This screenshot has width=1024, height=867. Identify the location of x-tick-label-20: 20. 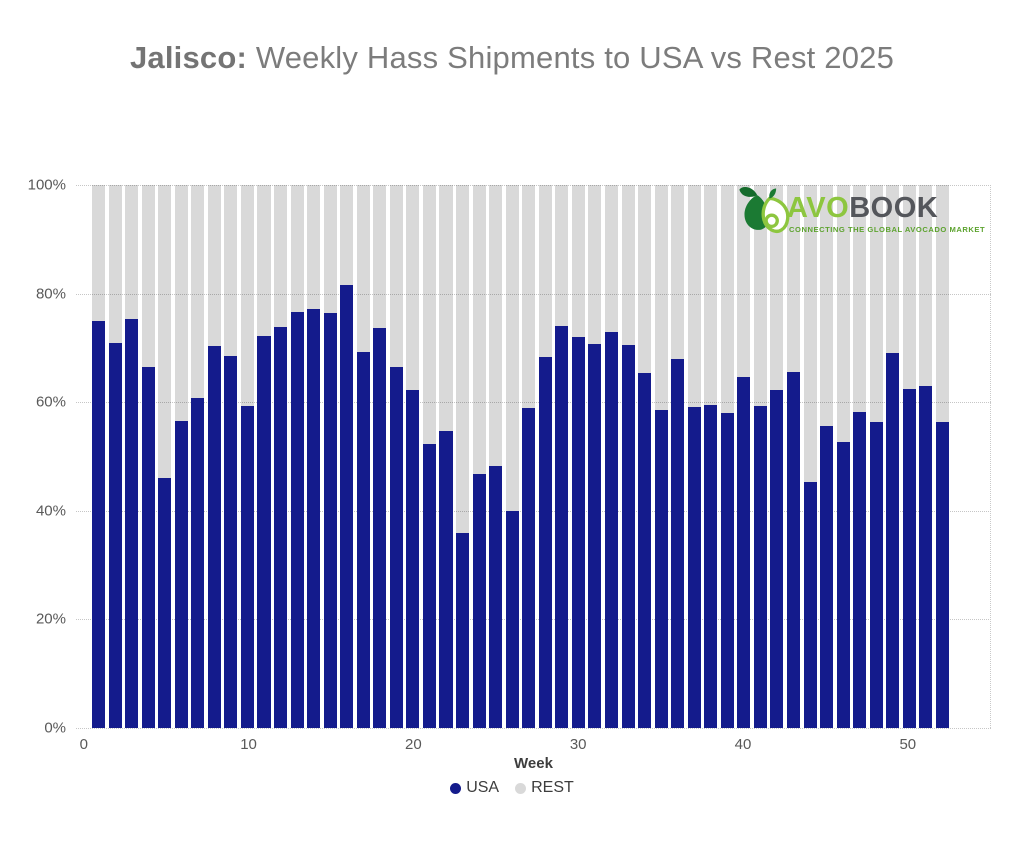
(413, 744).